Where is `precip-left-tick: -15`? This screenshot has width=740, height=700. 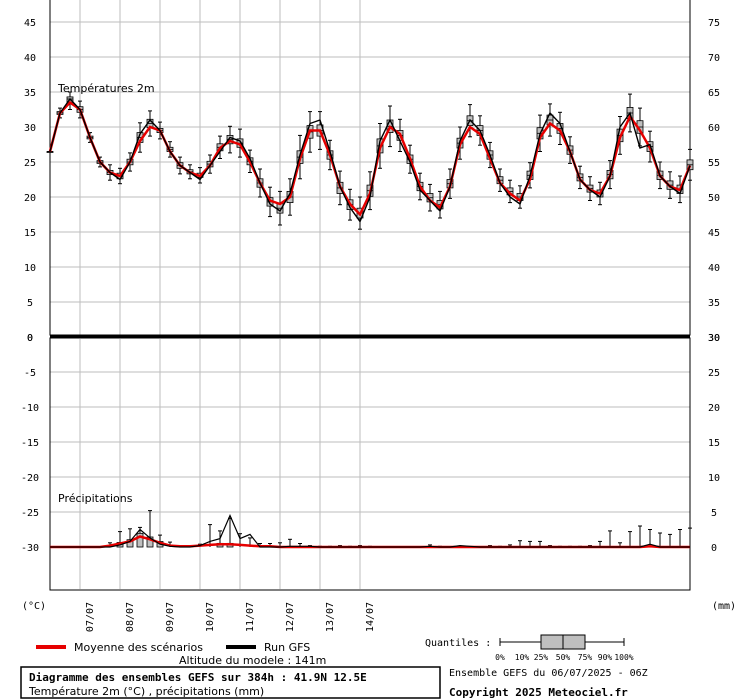
precip-left-tick: -15 is located at coordinates (30, 443).